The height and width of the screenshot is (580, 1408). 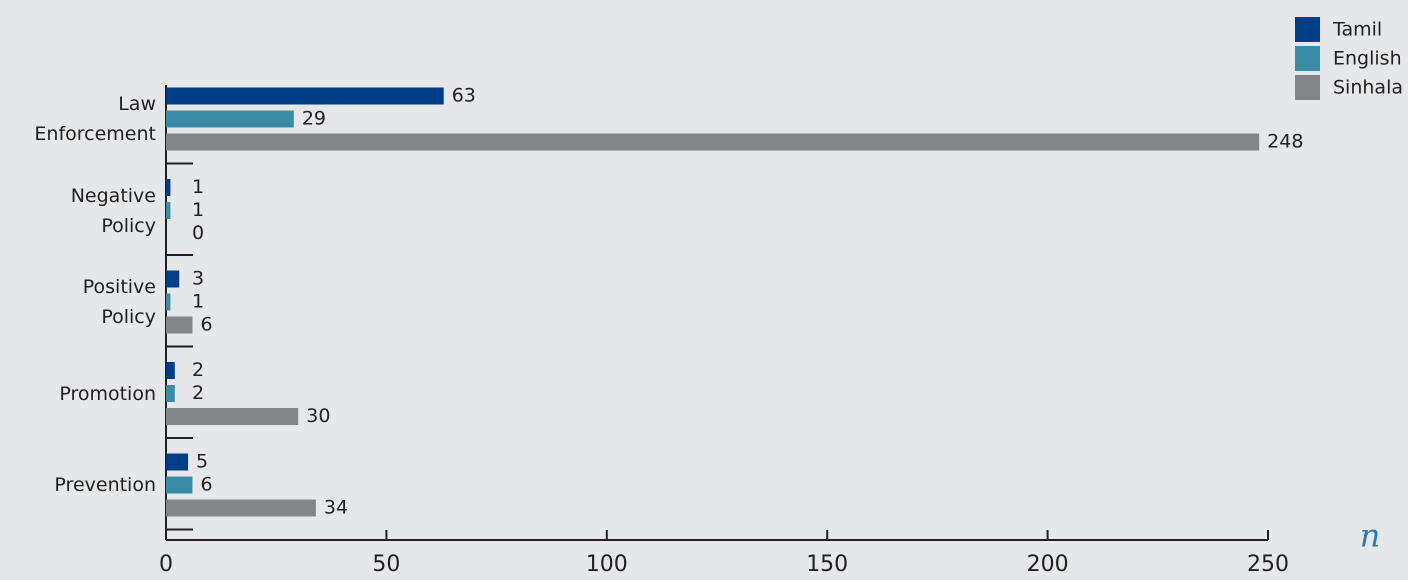 What do you see at coordinates (1285, 142) in the screenshot?
I see `value-label: 248` at bounding box center [1285, 142].